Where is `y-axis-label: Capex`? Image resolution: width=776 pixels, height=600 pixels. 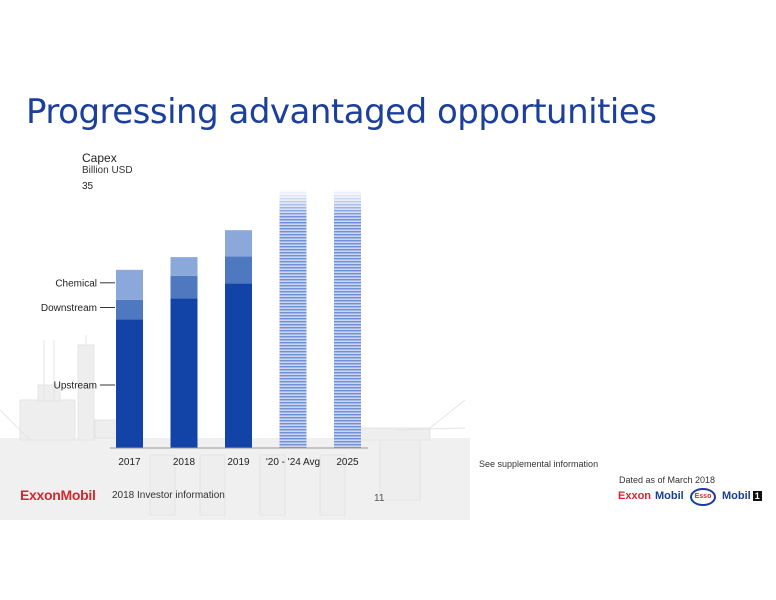
y-axis-label: Capex is located at coordinates (99, 158).